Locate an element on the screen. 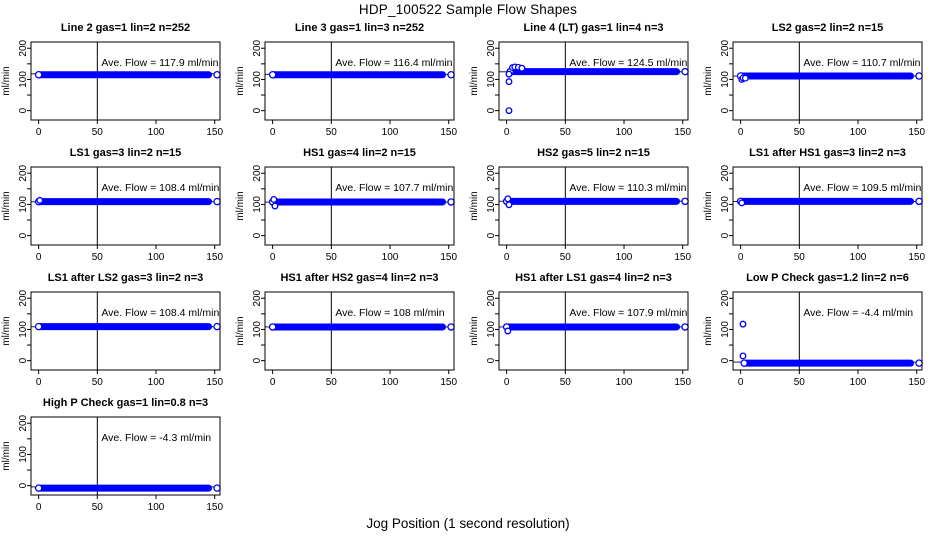 The width and height of the screenshot is (936, 540). panel-title: LS1 gas=3 lin=2 n=15 is located at coordinates (126, 153).